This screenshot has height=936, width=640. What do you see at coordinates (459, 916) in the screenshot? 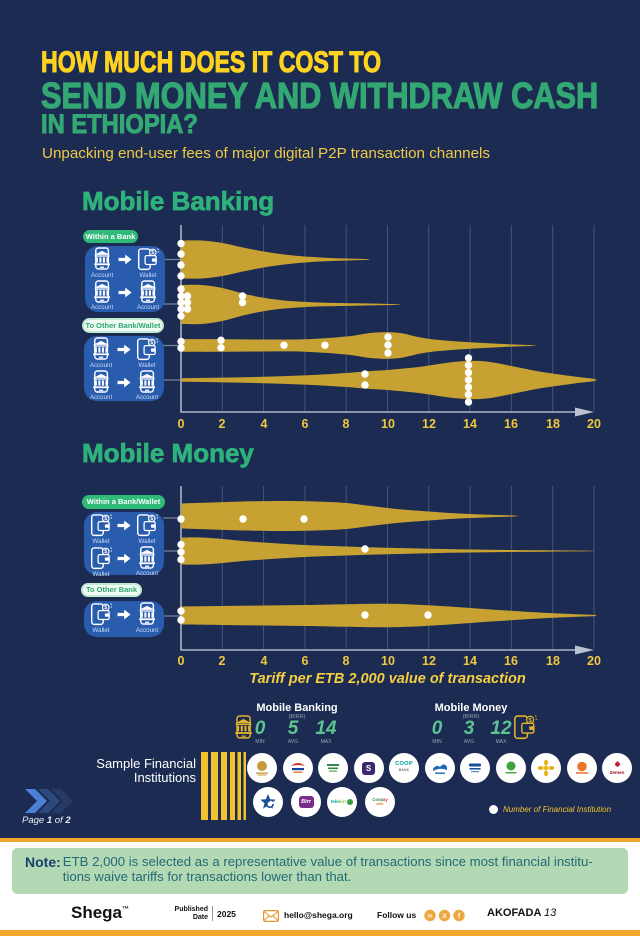
I see `svg-text: f` at bounding box center [459, 916].